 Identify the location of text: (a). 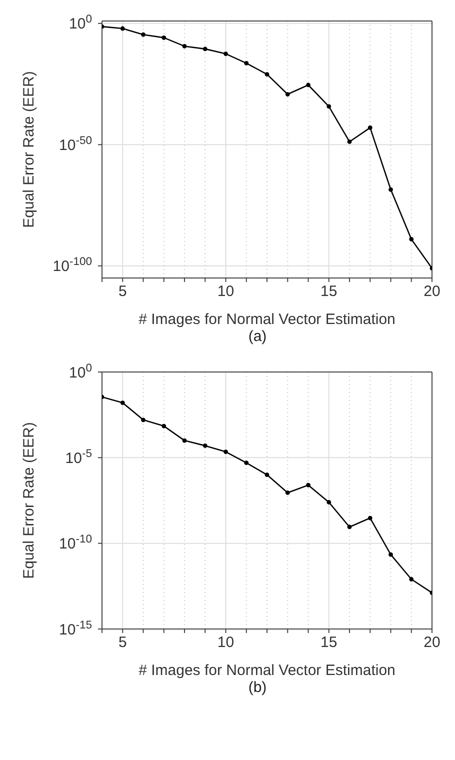
(257, 336).